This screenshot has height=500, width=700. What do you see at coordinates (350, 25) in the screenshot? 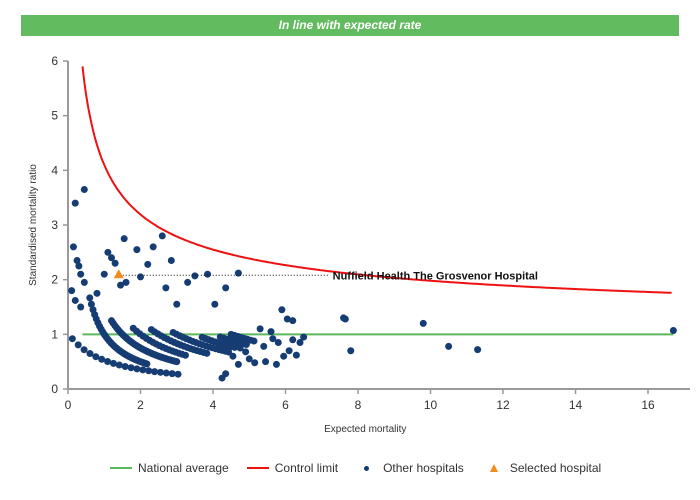
I see `status-banner: In line with expected rate` at bounding box center [350, 25].